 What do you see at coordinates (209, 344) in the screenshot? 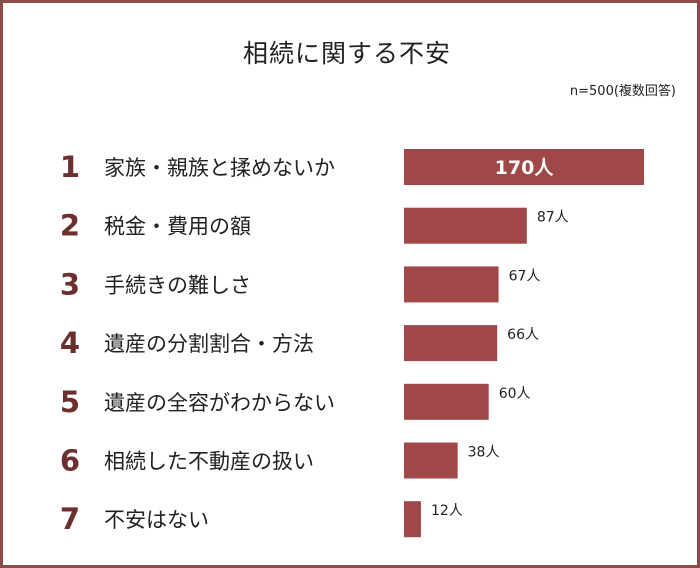
I see `category-label: 遺産の分割割合・方法` at bounding box center [209, 344].